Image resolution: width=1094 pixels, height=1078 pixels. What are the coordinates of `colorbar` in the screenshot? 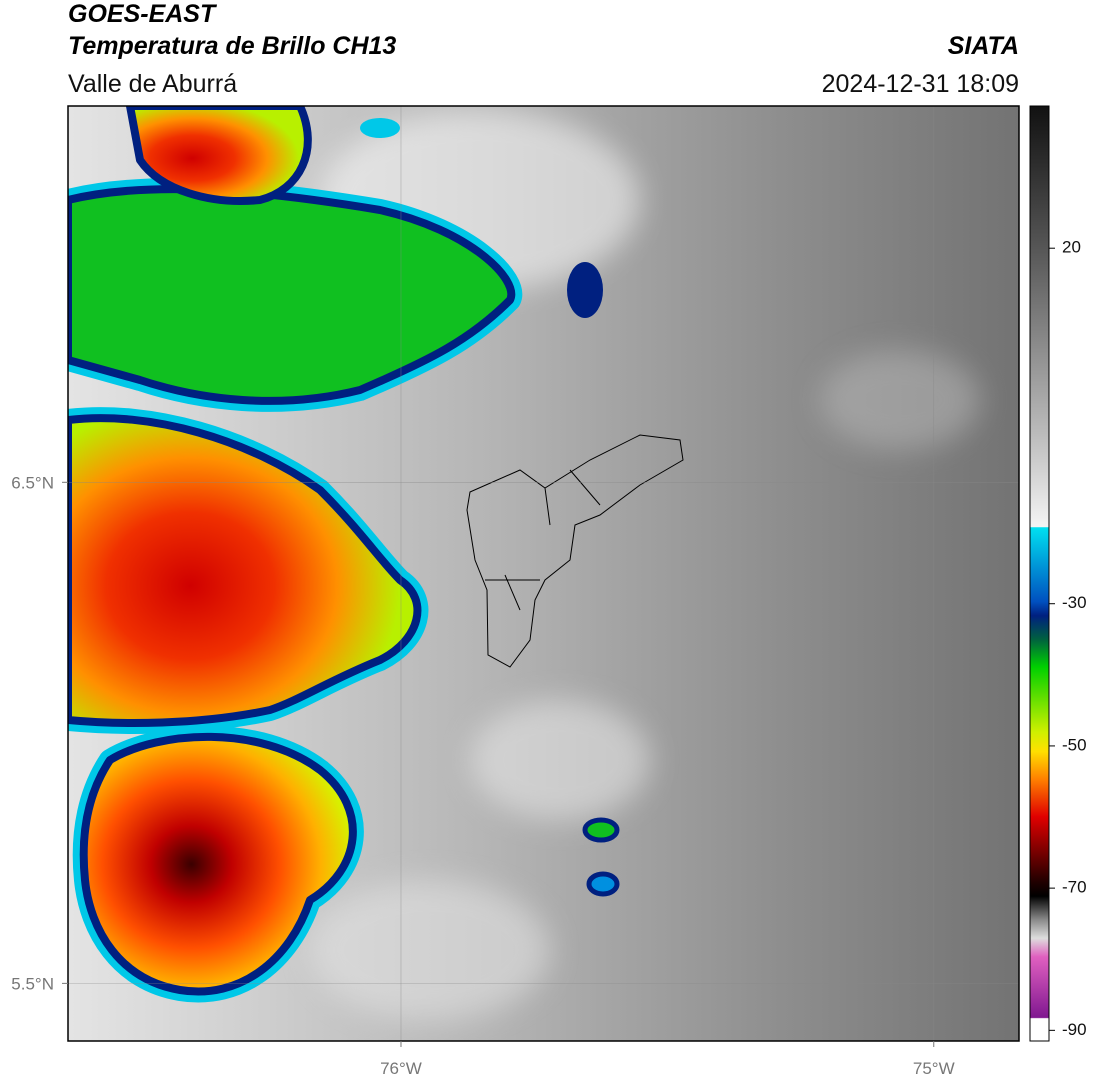 It's located at (1039, 573).